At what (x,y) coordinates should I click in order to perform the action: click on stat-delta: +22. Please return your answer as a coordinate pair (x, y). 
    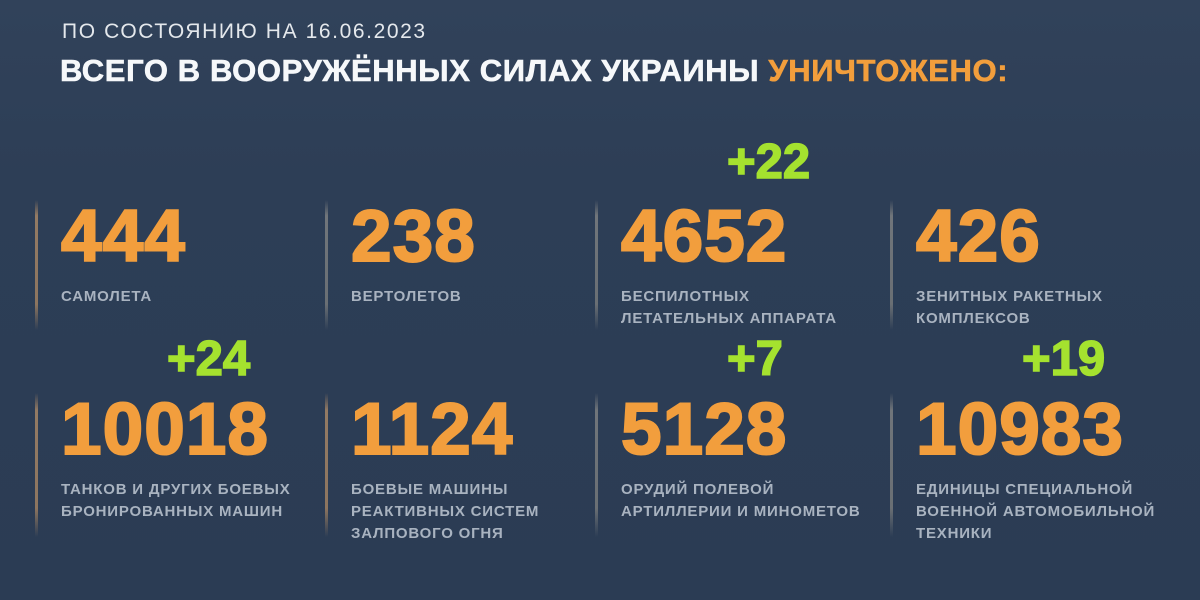
    Looking at the image, I should click on (768, 162).